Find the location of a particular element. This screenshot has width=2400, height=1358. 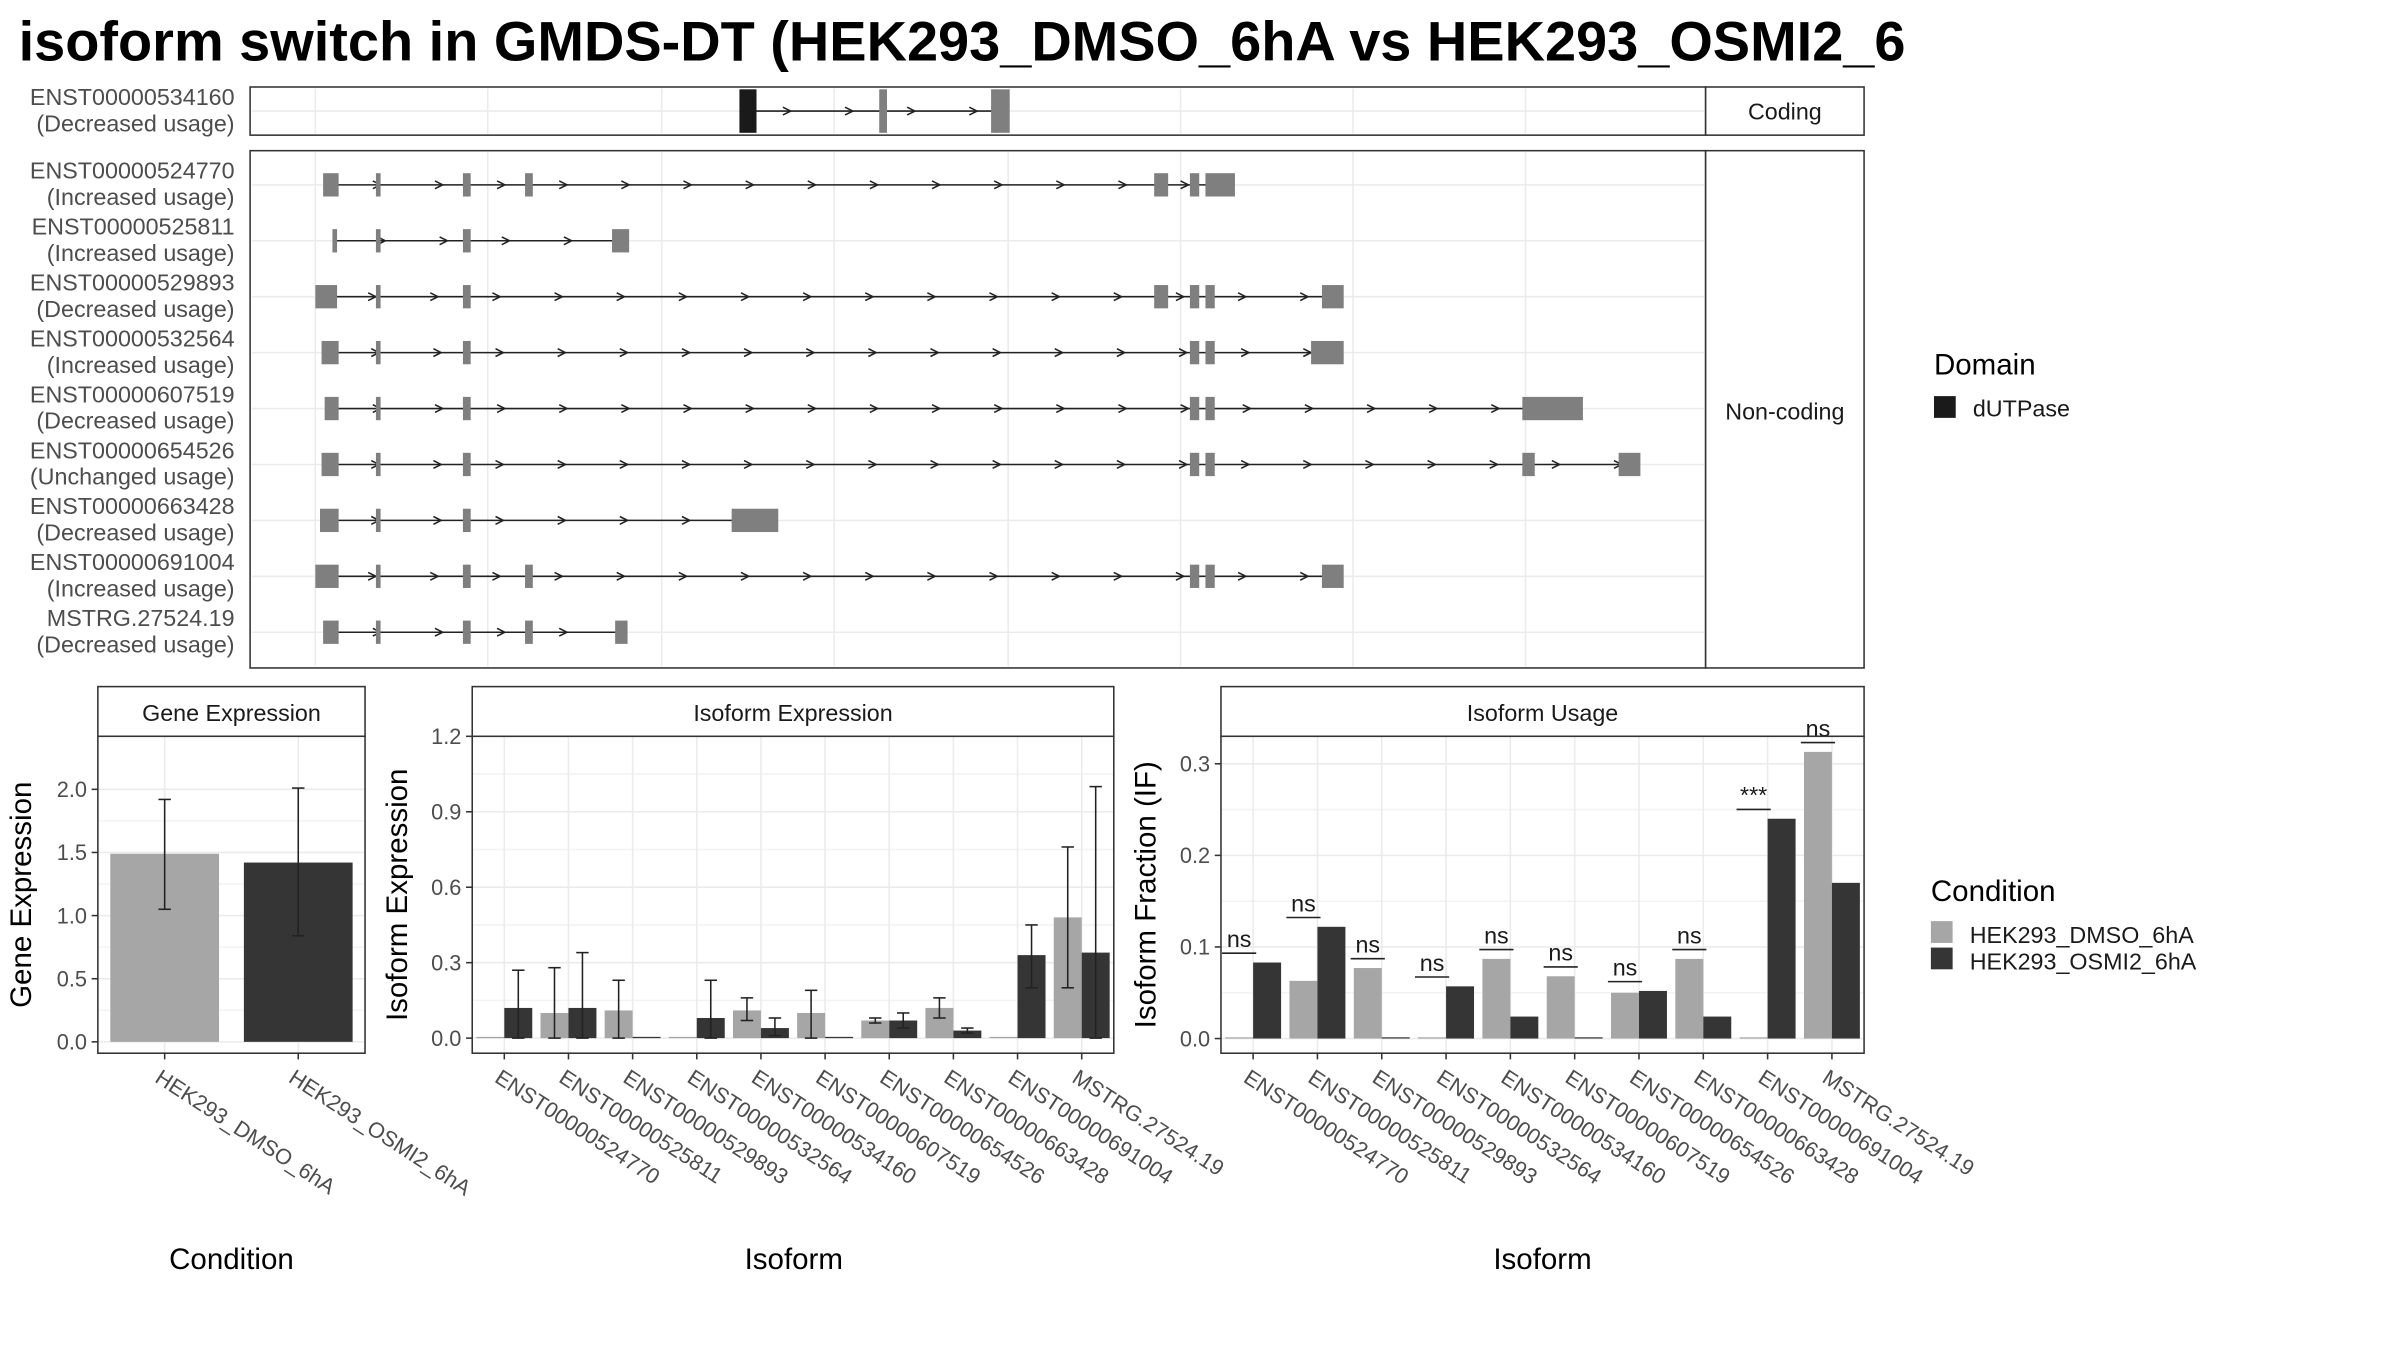

transcript-row: ENST00000663428(Decreased usage) is located at coordinates (404, 519).